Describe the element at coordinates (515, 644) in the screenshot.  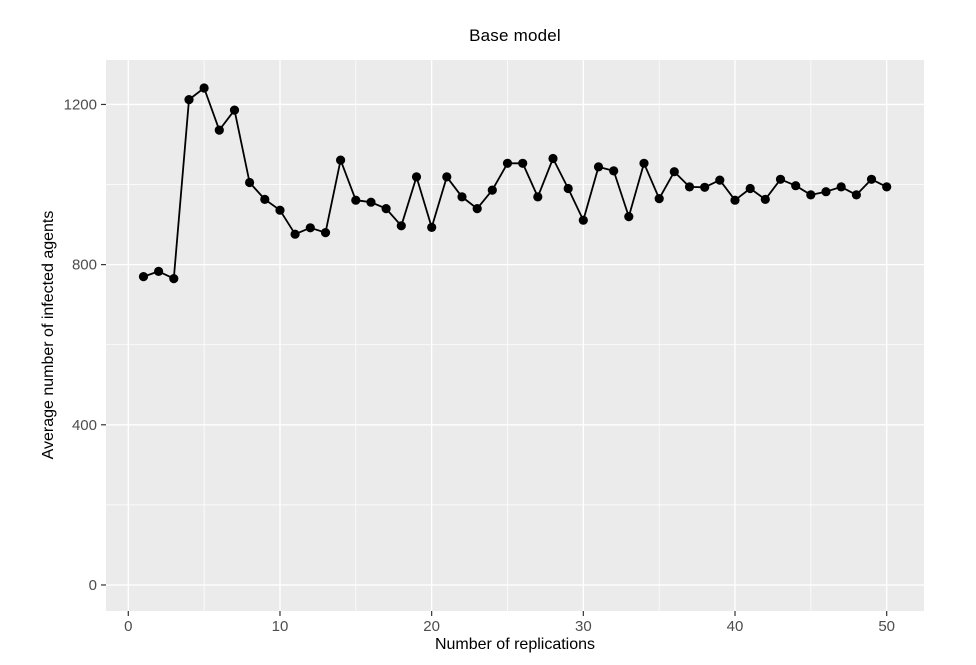
I see `x-axis-title: Number of replications` at that location.